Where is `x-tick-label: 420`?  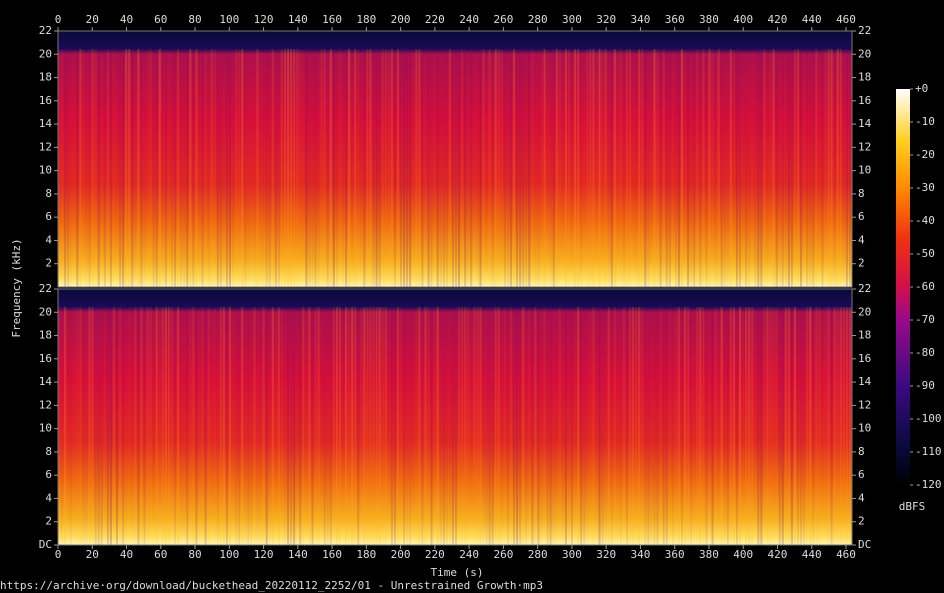
x-tick-label: 420 is located at coordinates (778, 19).